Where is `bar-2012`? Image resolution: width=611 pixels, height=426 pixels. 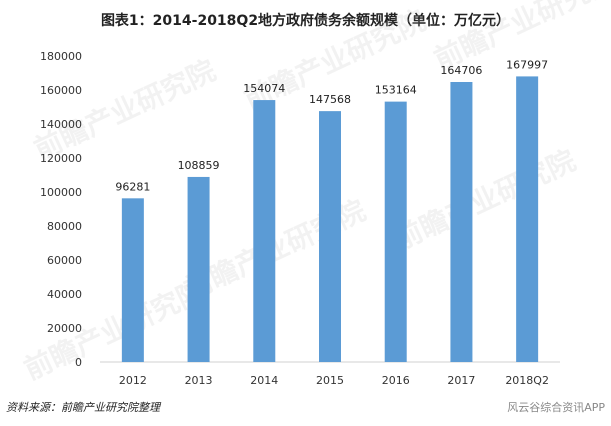 bar-2012 is located at coordinates (132, 280).